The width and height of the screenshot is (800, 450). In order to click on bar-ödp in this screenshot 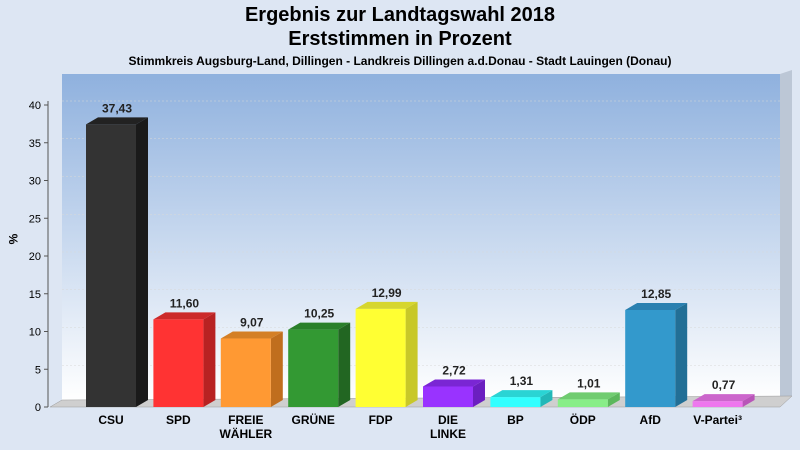, I will do `click(588, 399)`.